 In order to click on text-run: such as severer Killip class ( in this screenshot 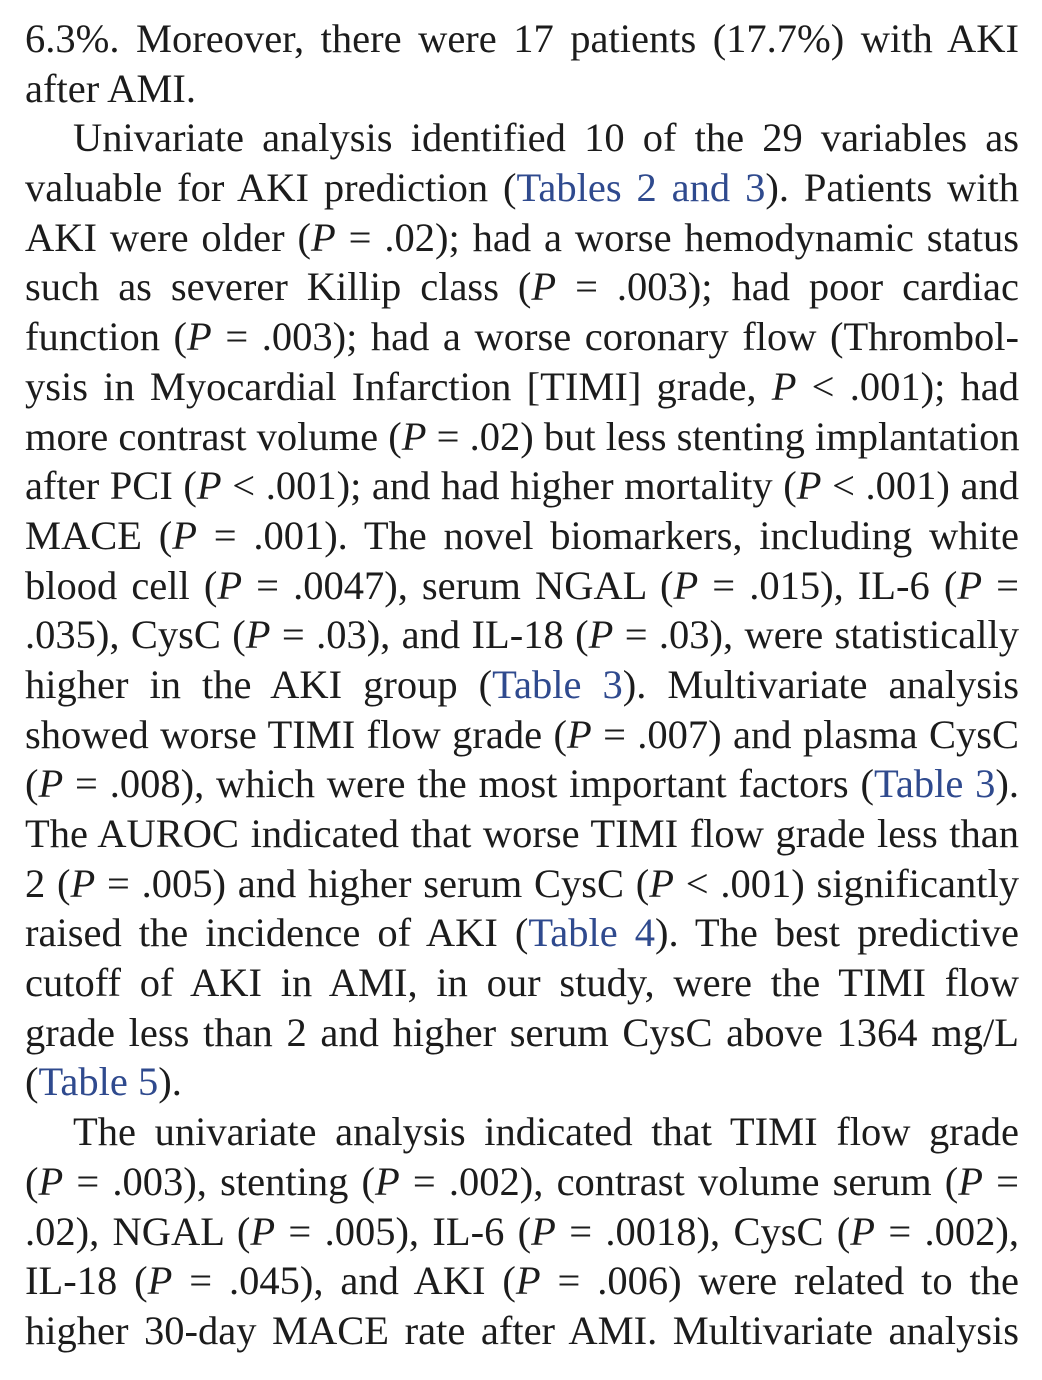, I will do `click(278, 287)`.